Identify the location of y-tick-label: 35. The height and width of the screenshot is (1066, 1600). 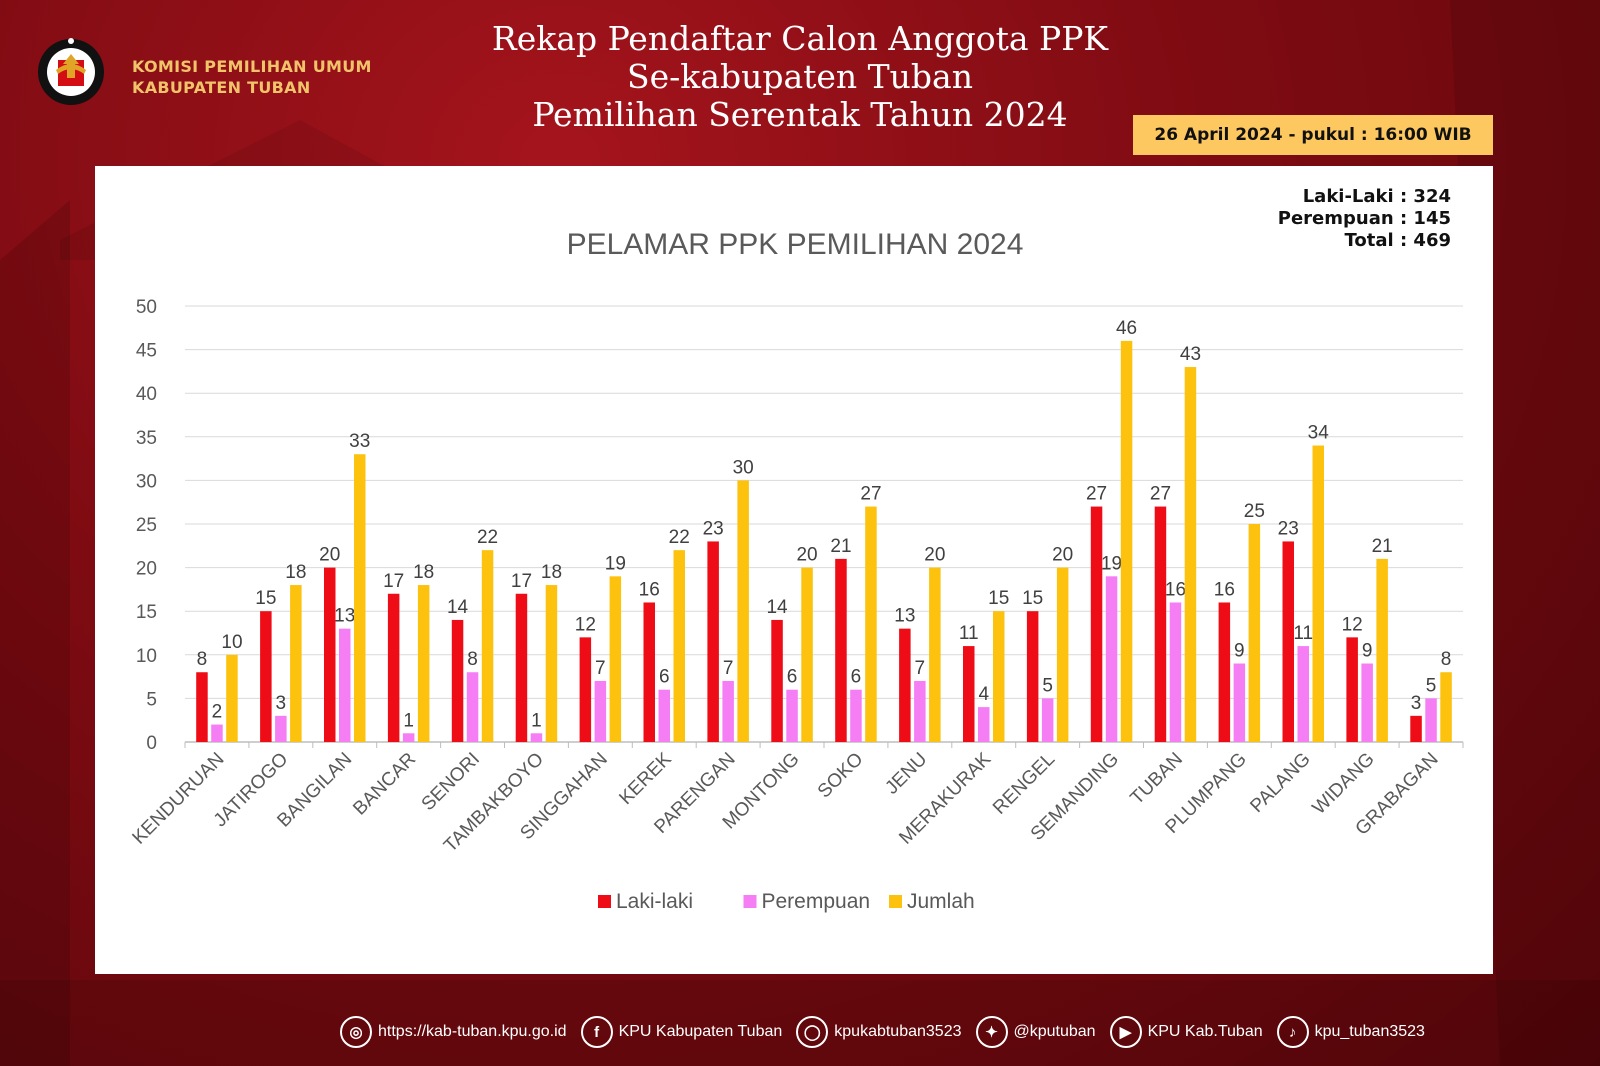
(146, 438).